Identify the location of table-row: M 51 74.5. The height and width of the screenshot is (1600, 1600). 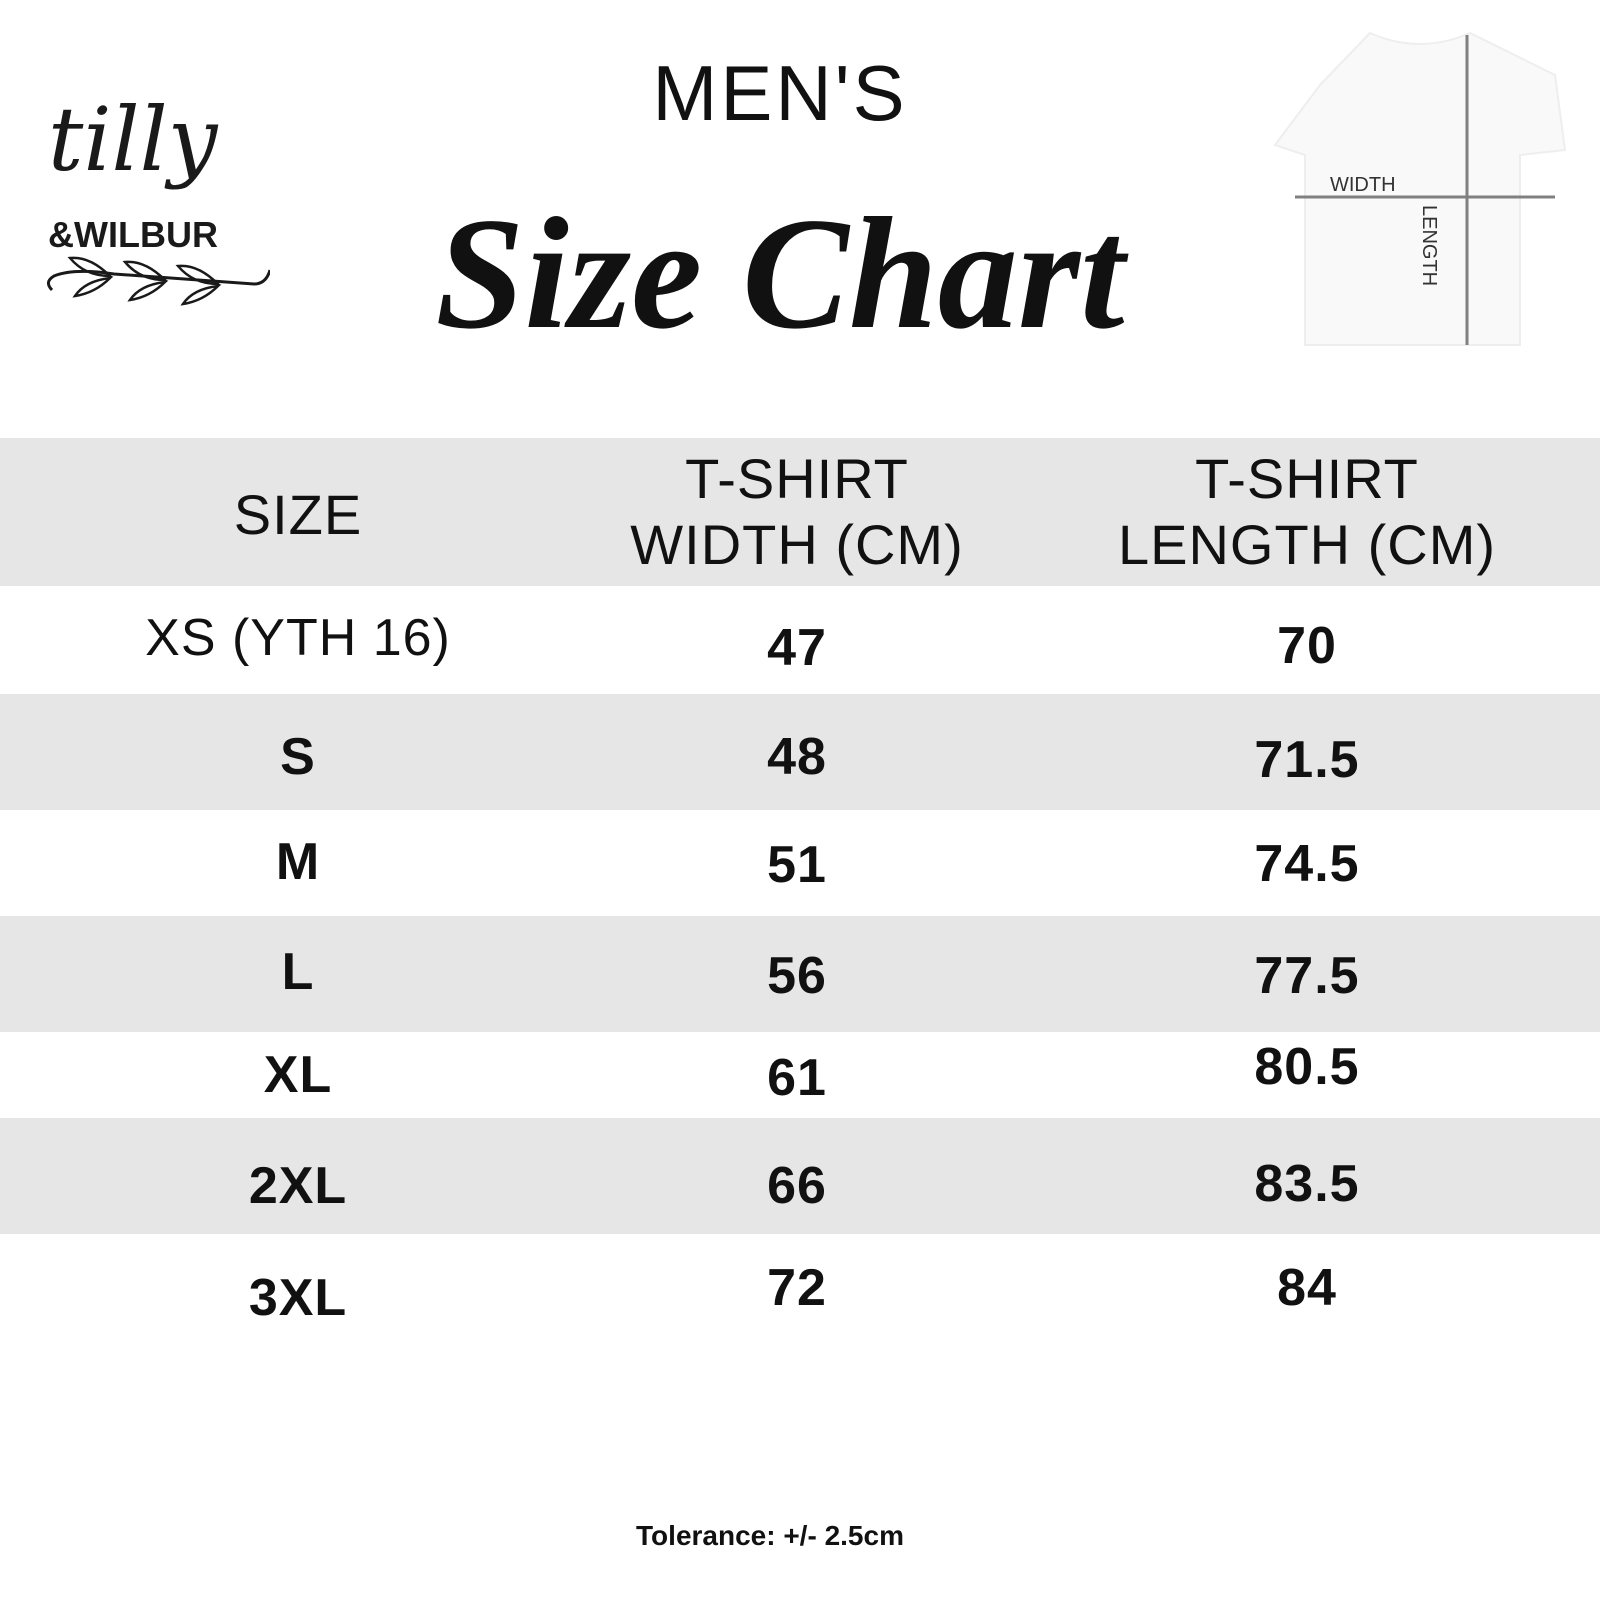
(800, 863).